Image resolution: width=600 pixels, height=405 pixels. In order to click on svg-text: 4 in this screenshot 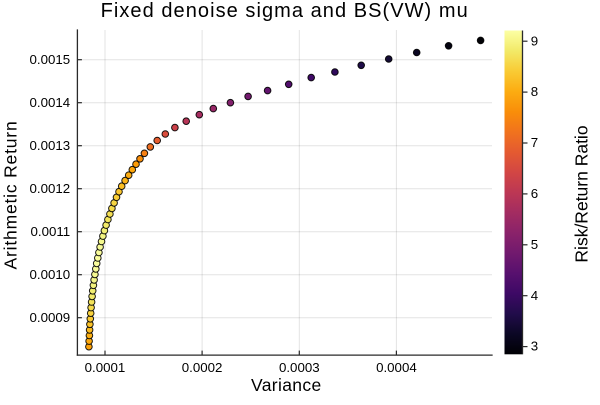, I will do `click(534, 295)`.